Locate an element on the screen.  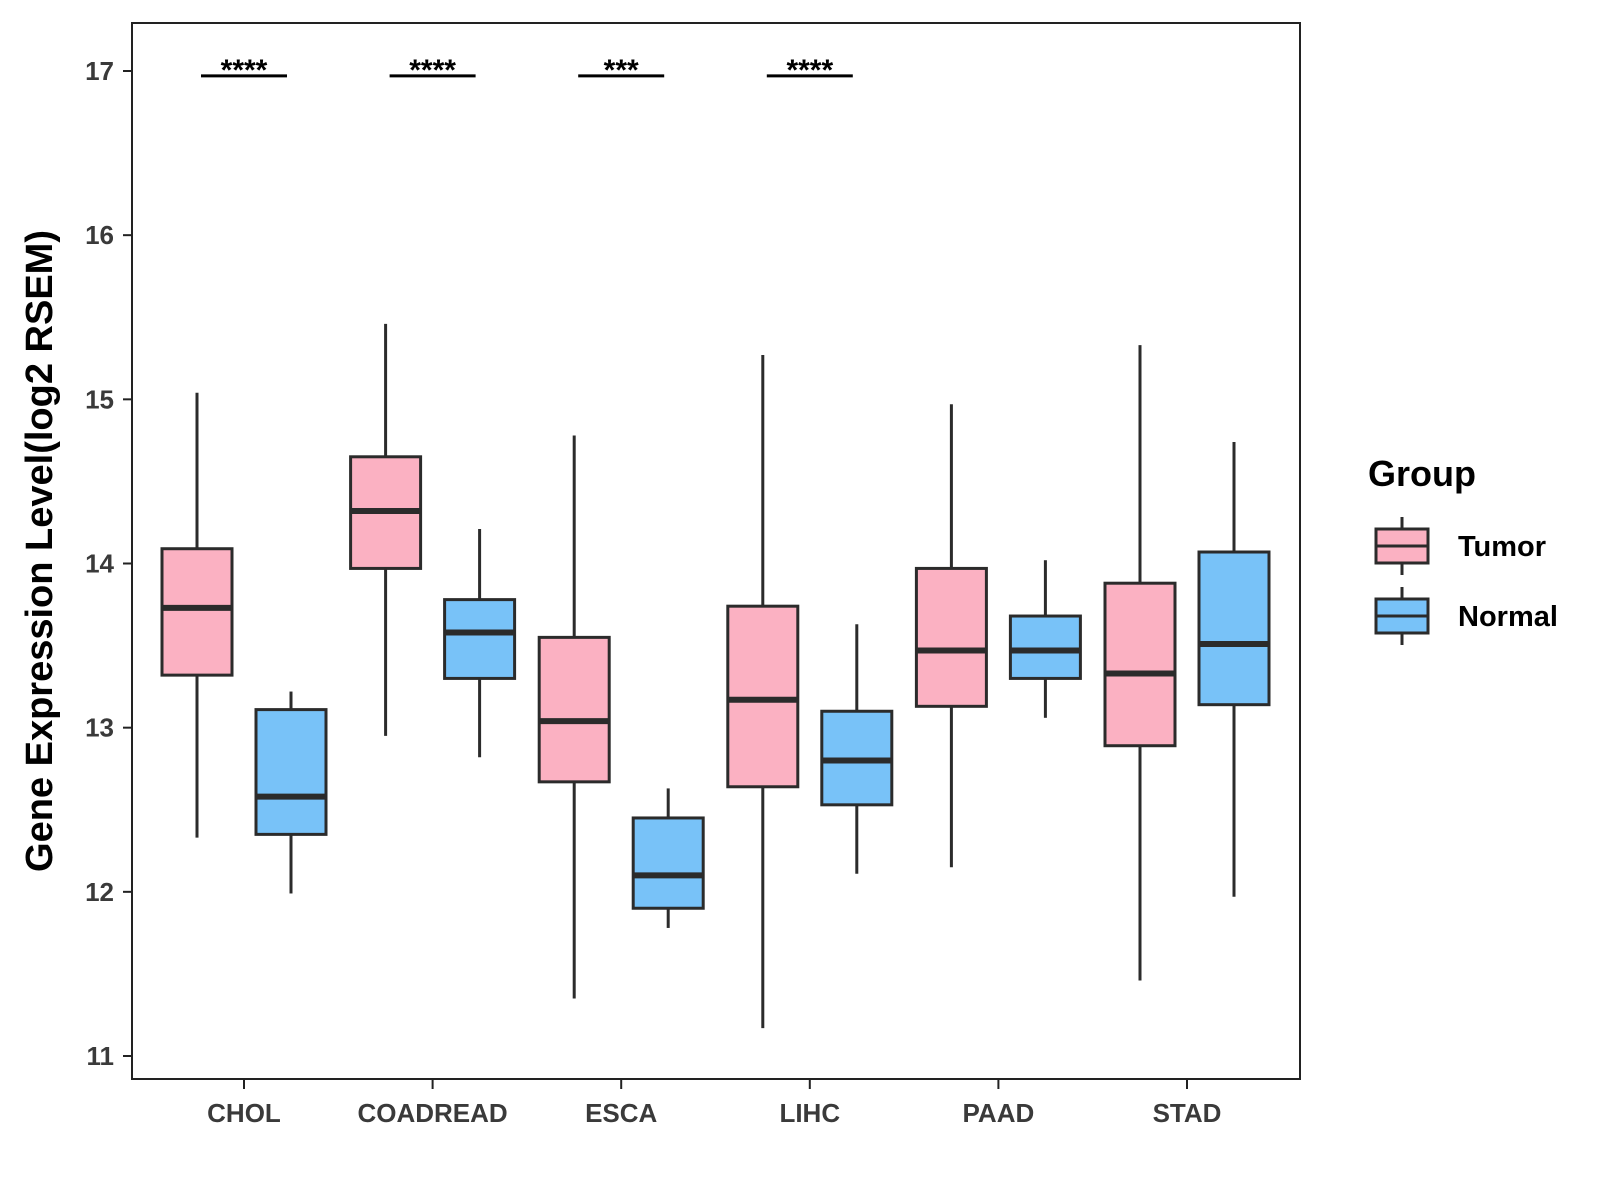
legend: Group Tumor Normal is located at coordinates (1463, 549).